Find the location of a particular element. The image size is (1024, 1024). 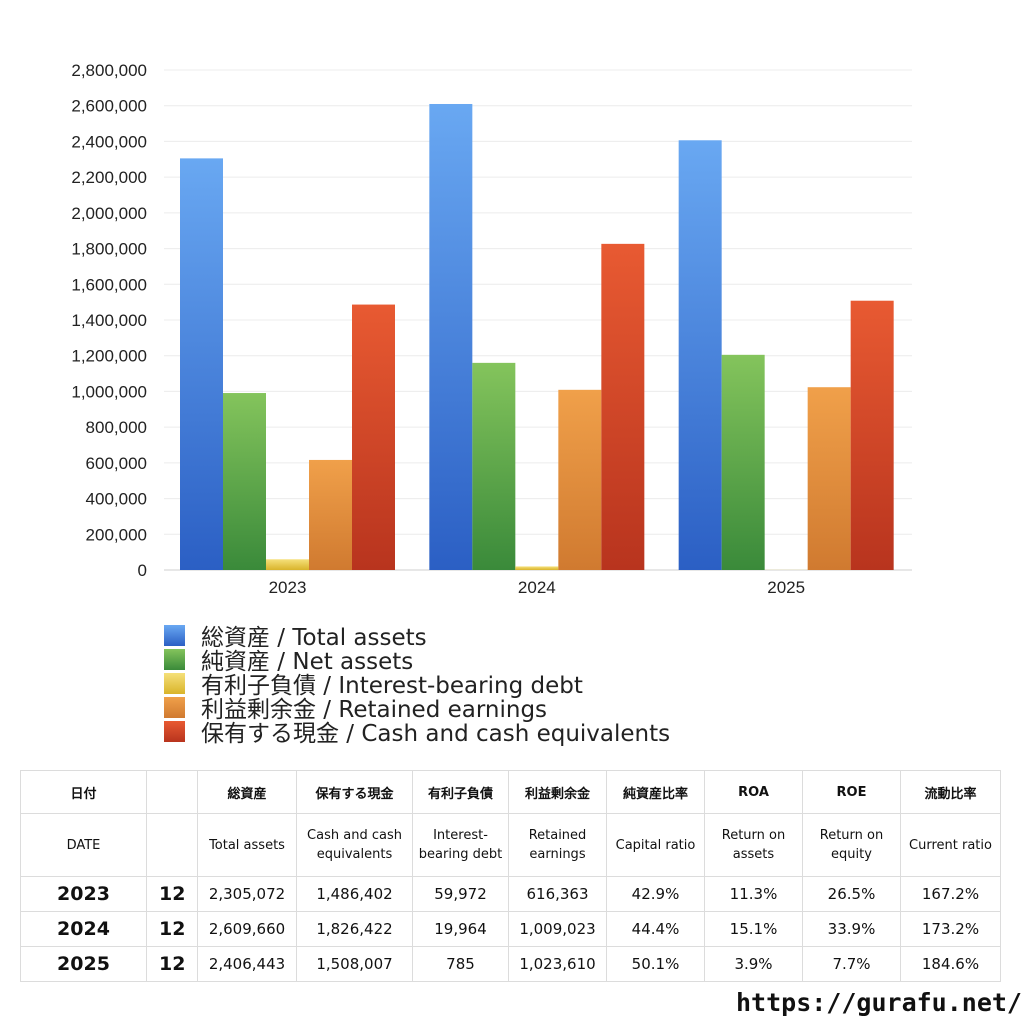

table-header-cell: Return on assets is located at coordinates (753, 845).